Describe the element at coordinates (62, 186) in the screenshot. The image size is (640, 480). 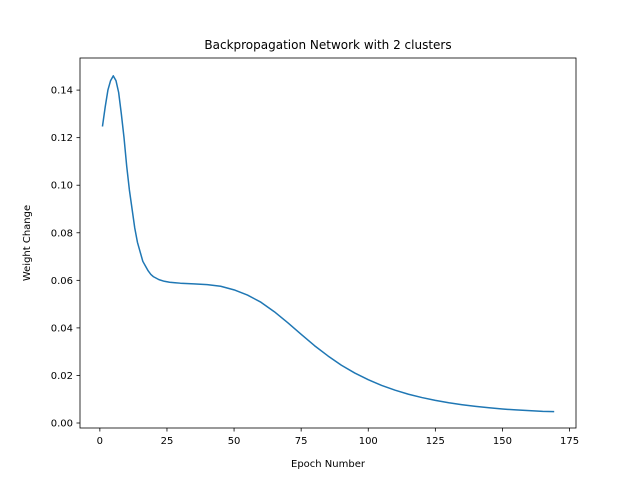
I see `y-tick-label: 0.10` at that location.